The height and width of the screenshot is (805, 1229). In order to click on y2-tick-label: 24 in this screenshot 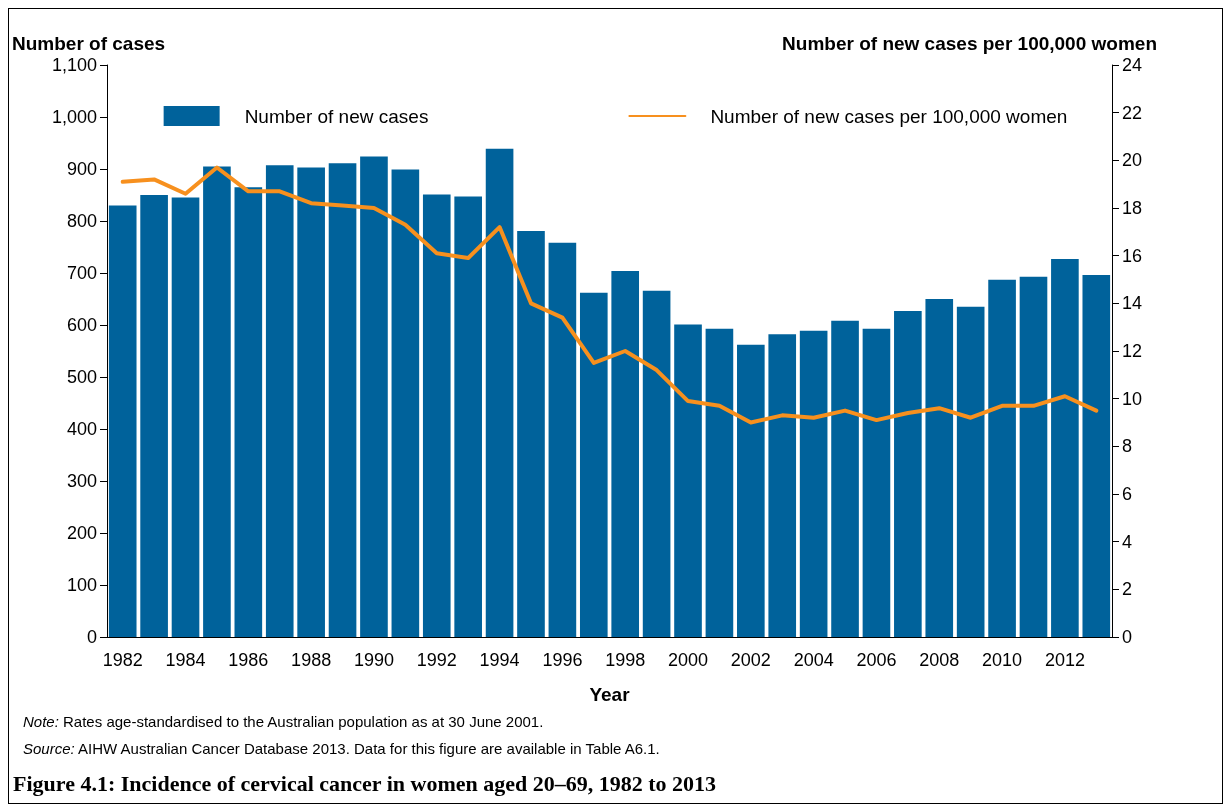, I will do `click(1132, 65)`.